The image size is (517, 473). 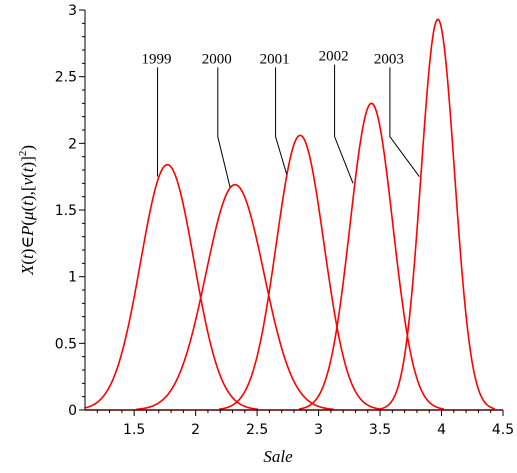 I want to click on y-tick-label: 3, so click(x=72, y=11).